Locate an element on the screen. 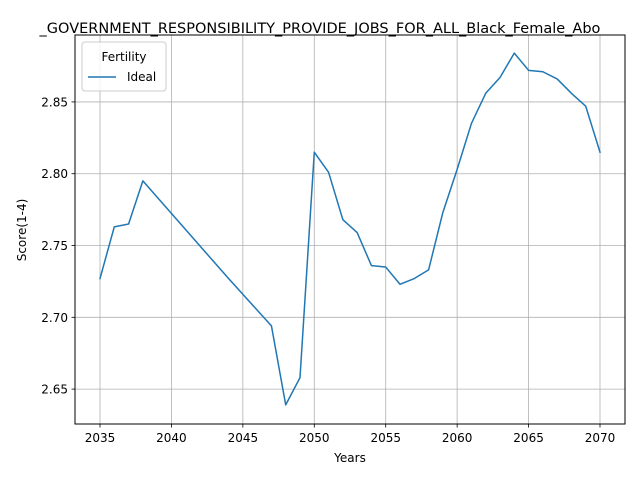 The image size is (640, 480). legend: Fertility Ideal is located at coordinates (124, 66).